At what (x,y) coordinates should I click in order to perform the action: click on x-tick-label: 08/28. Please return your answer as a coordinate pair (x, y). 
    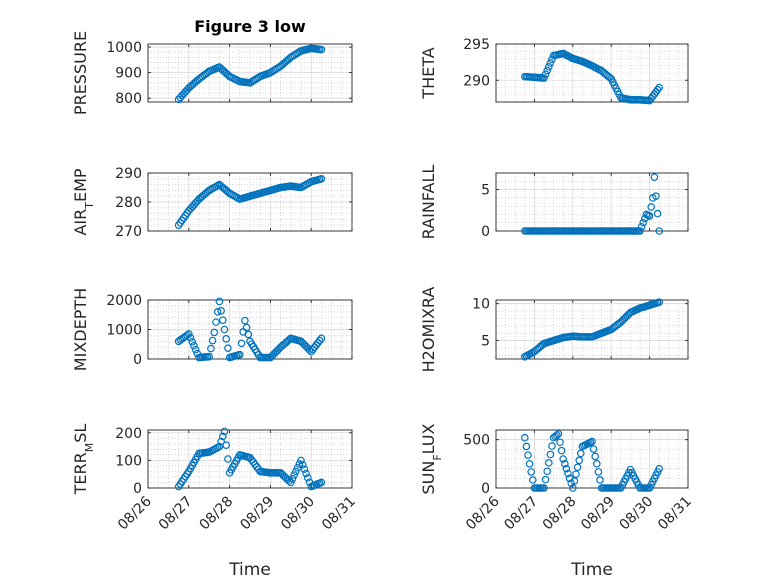
    Looking at the image, I should click on (217, 514).